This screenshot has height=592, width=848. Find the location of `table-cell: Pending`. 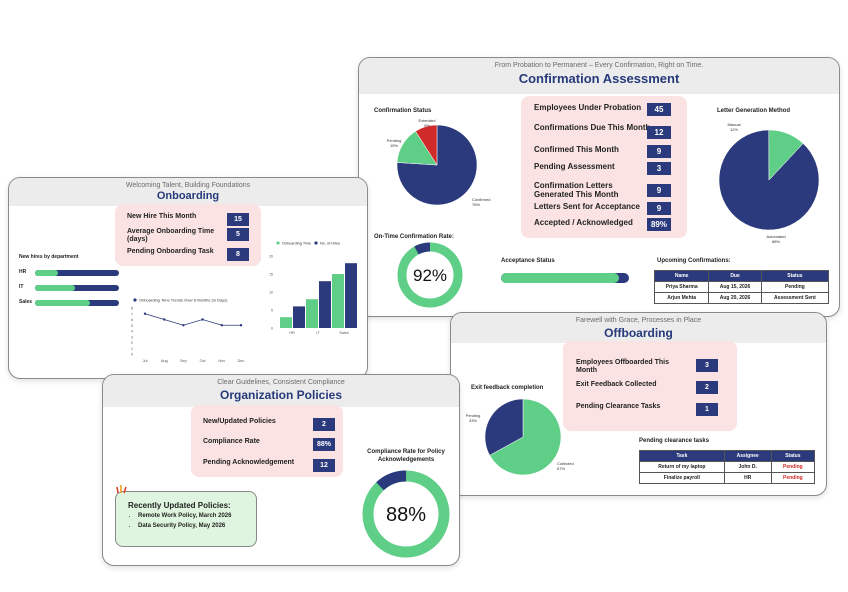

table-cell: Pending is located at coordinates (793, 467).